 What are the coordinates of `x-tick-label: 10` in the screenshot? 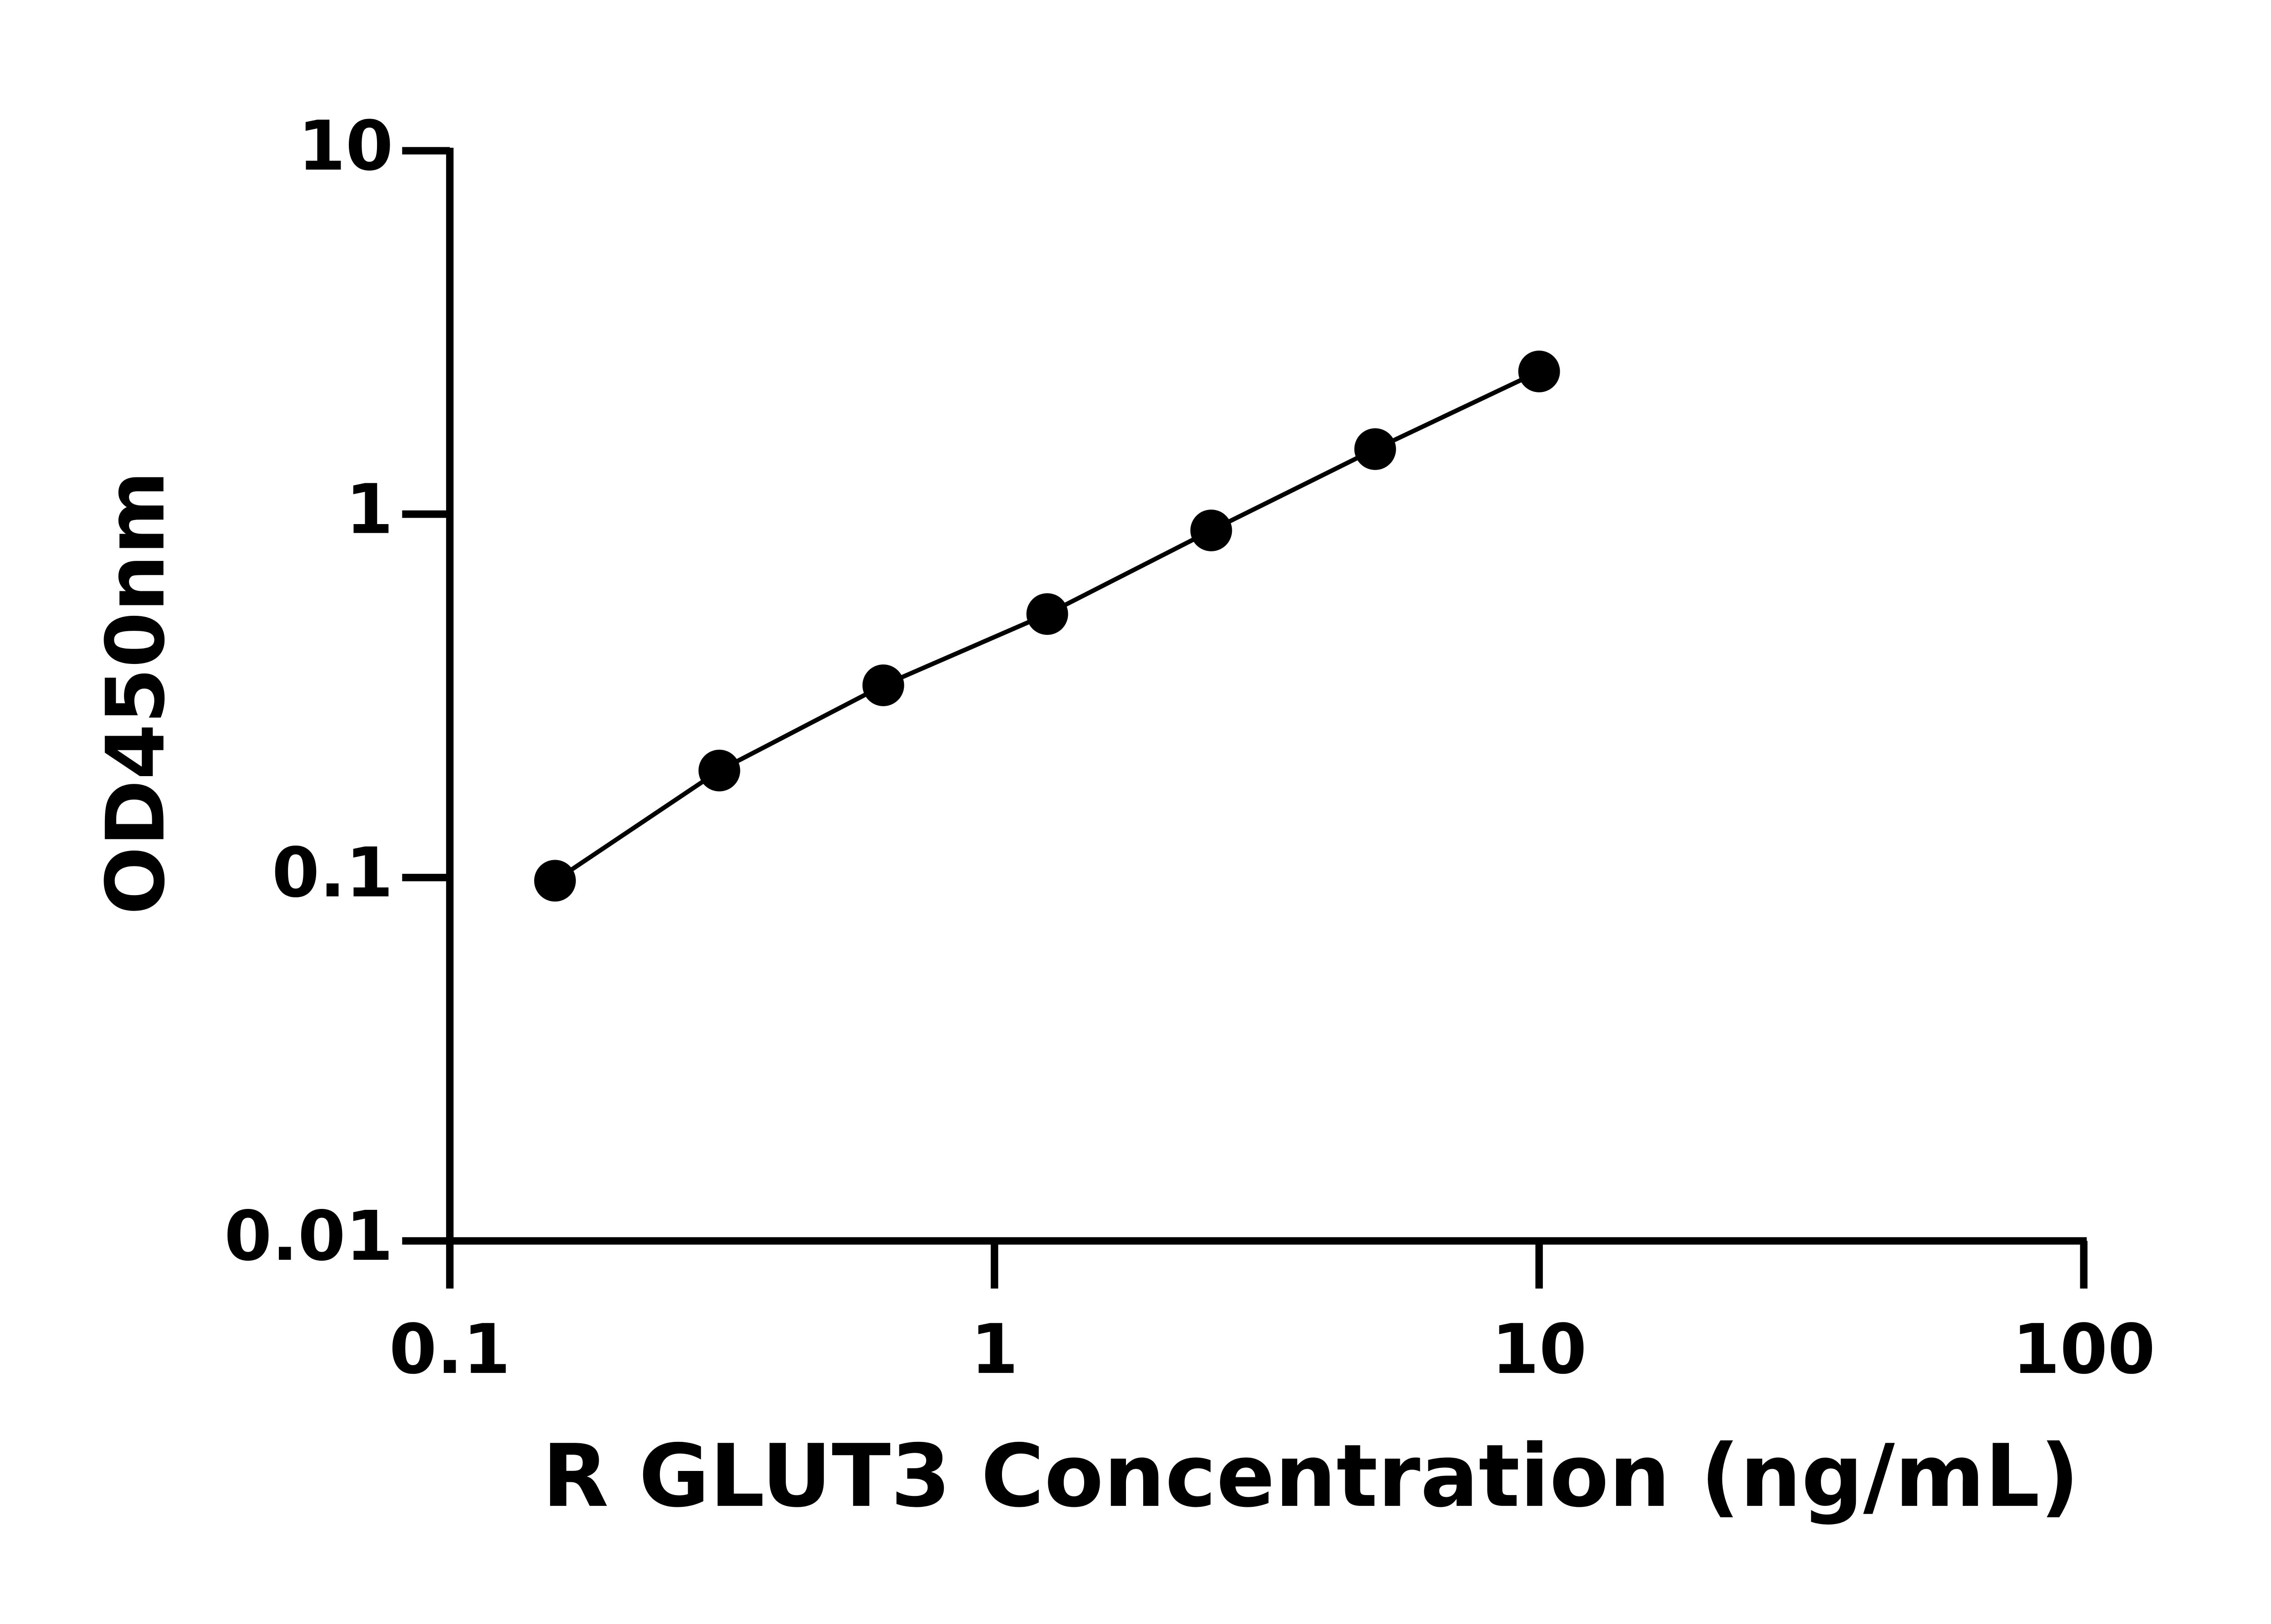 It's located at (1539, 1349).